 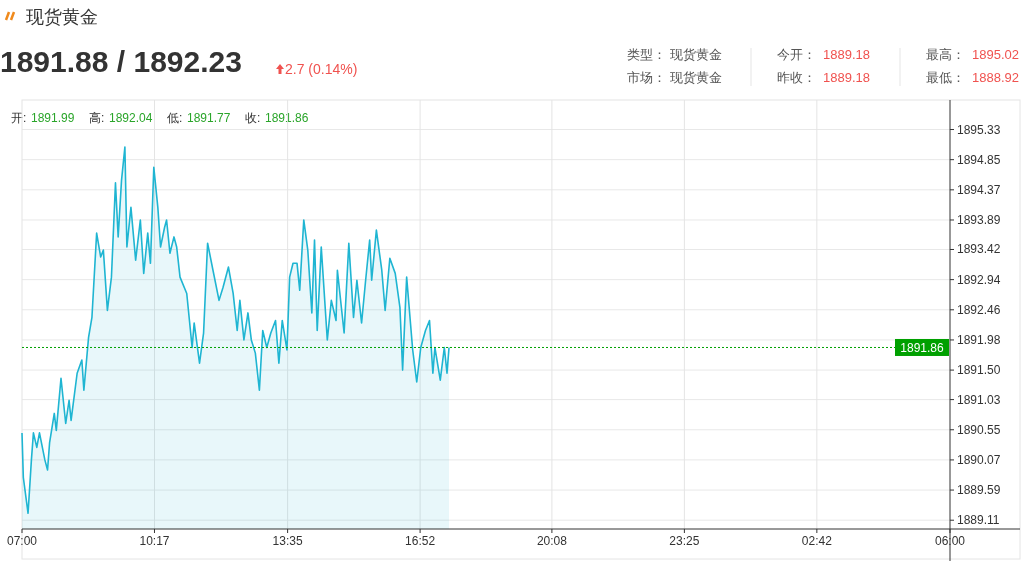 What do you see at coordinates (922, 347) in the screenshot?
I see `ref-line-label: 1891.86` at bounding box center [922, 347].